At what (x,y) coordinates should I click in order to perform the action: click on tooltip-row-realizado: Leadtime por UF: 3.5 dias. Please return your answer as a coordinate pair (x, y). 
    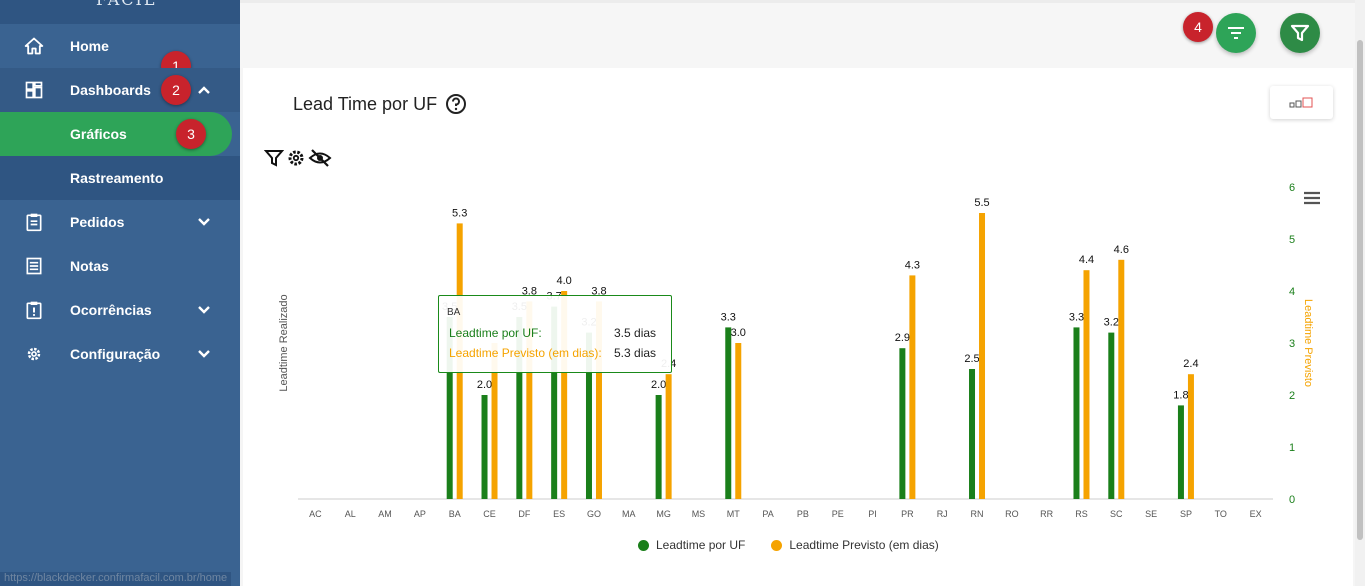
    Looking at the image, I should click on (552, 333).